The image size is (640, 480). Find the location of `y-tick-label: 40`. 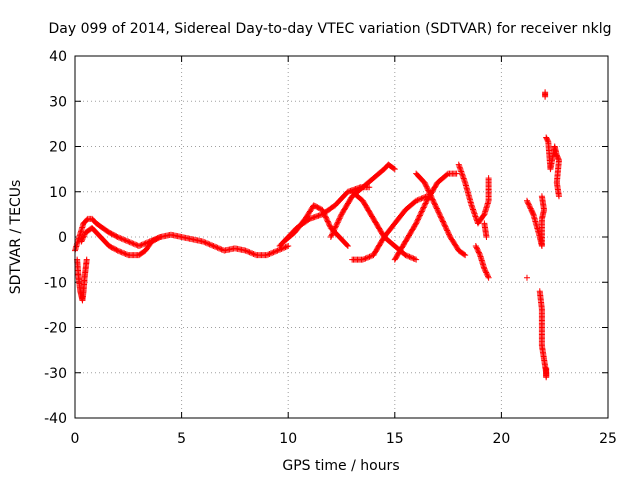

y-tick-label: 40 is located at coordinates (58, 57).